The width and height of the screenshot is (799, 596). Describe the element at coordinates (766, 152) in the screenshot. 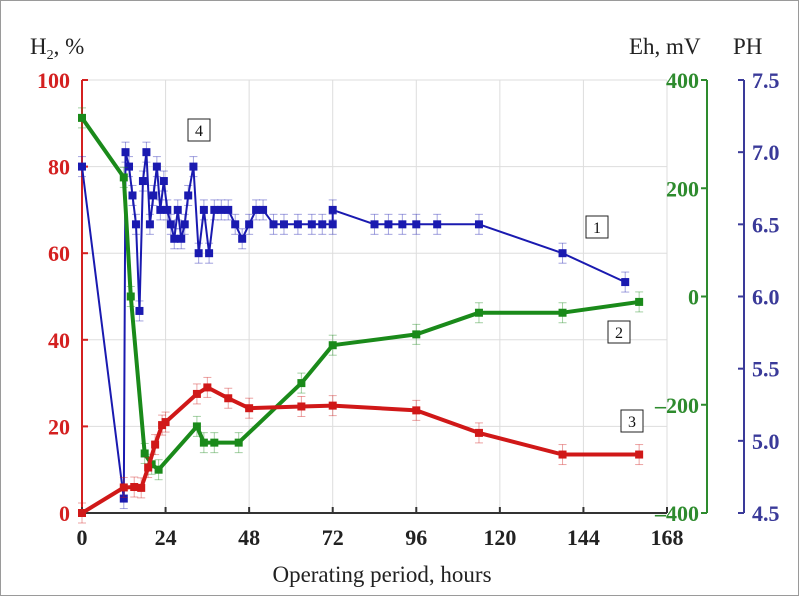

I see `ph-axis-tick-label: 7.0` at that location.